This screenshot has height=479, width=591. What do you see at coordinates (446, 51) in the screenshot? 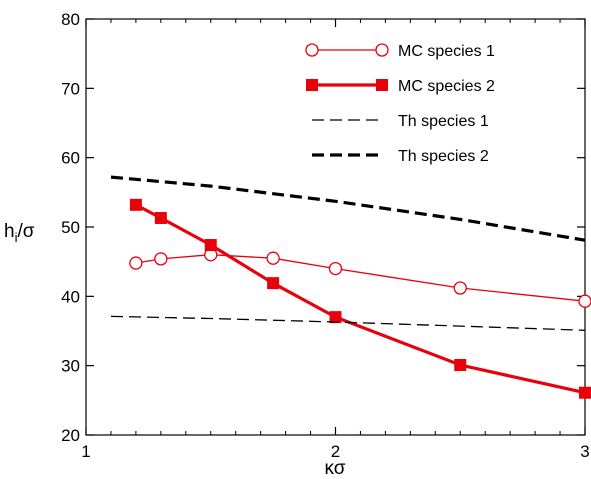
I see `legend-label: MC species 1` at bounding box center [446, 51].